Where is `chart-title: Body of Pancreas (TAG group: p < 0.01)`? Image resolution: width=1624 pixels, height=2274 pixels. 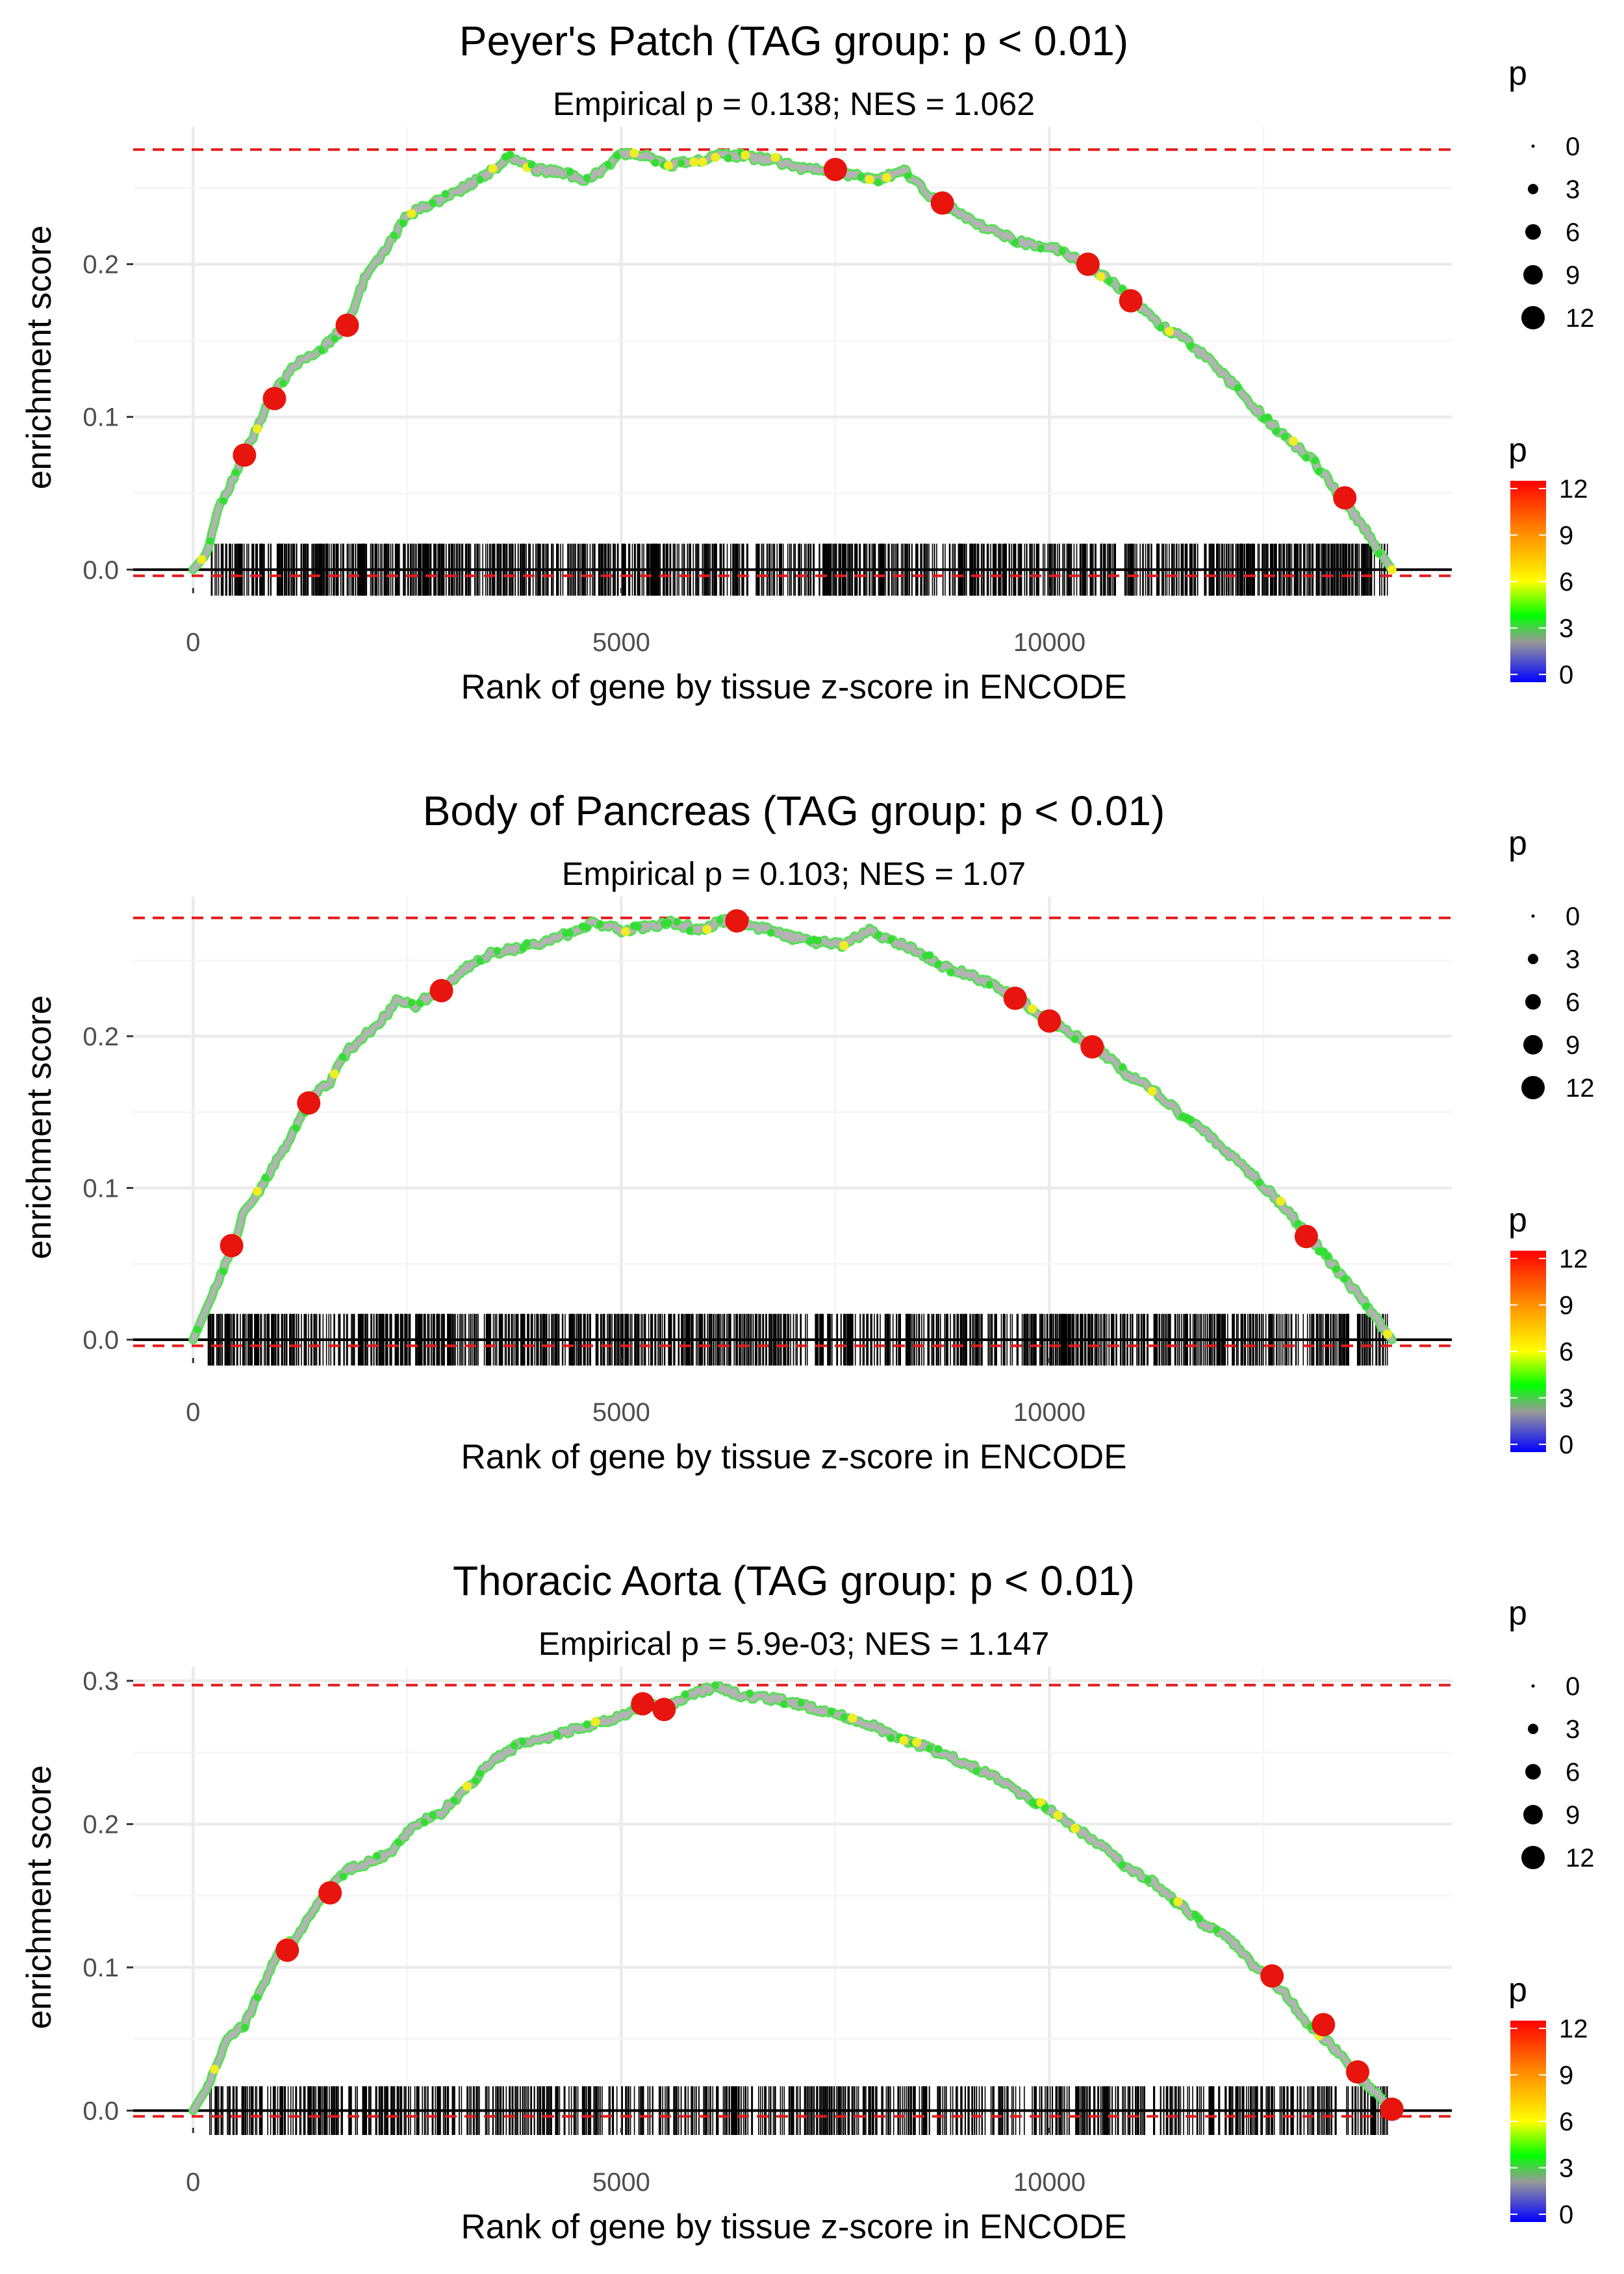 chart-title: Body of Pancreas (TAG group: p < 0.01) is located at coordinates (794, 810).